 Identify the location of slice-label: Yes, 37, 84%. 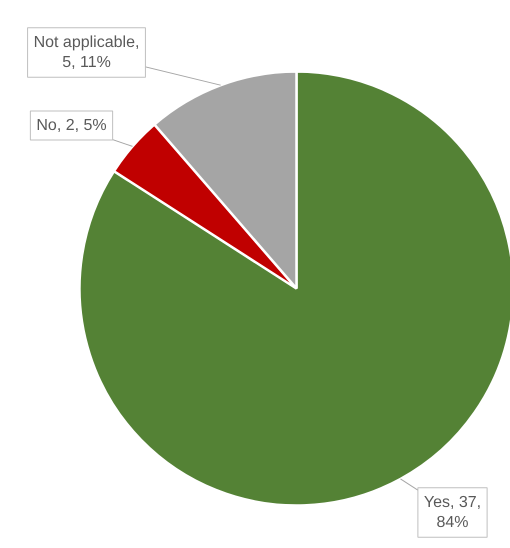
(453, 513).